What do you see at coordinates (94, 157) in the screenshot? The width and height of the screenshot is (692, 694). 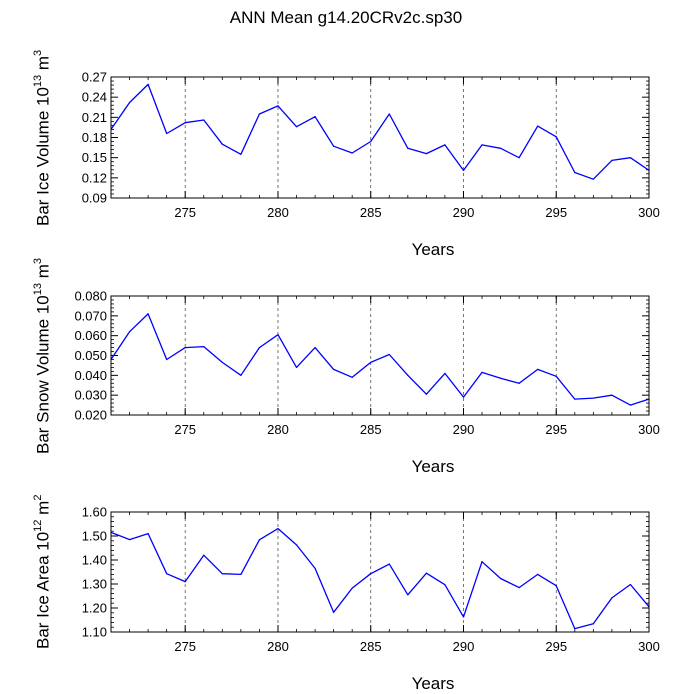 I see `y-tick-label: 0.15` at bounding box center [94, 157].